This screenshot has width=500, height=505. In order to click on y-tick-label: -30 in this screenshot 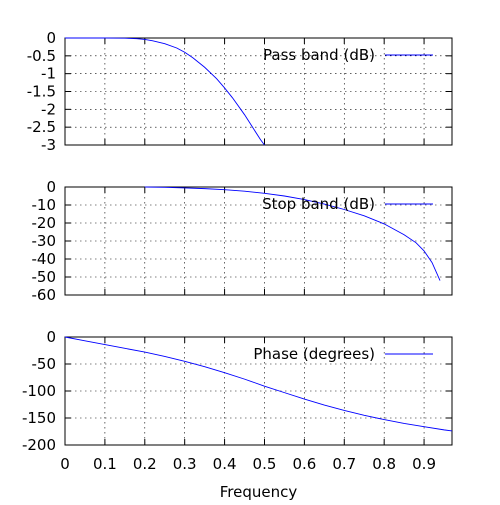, I will do `click(44, 241)`.